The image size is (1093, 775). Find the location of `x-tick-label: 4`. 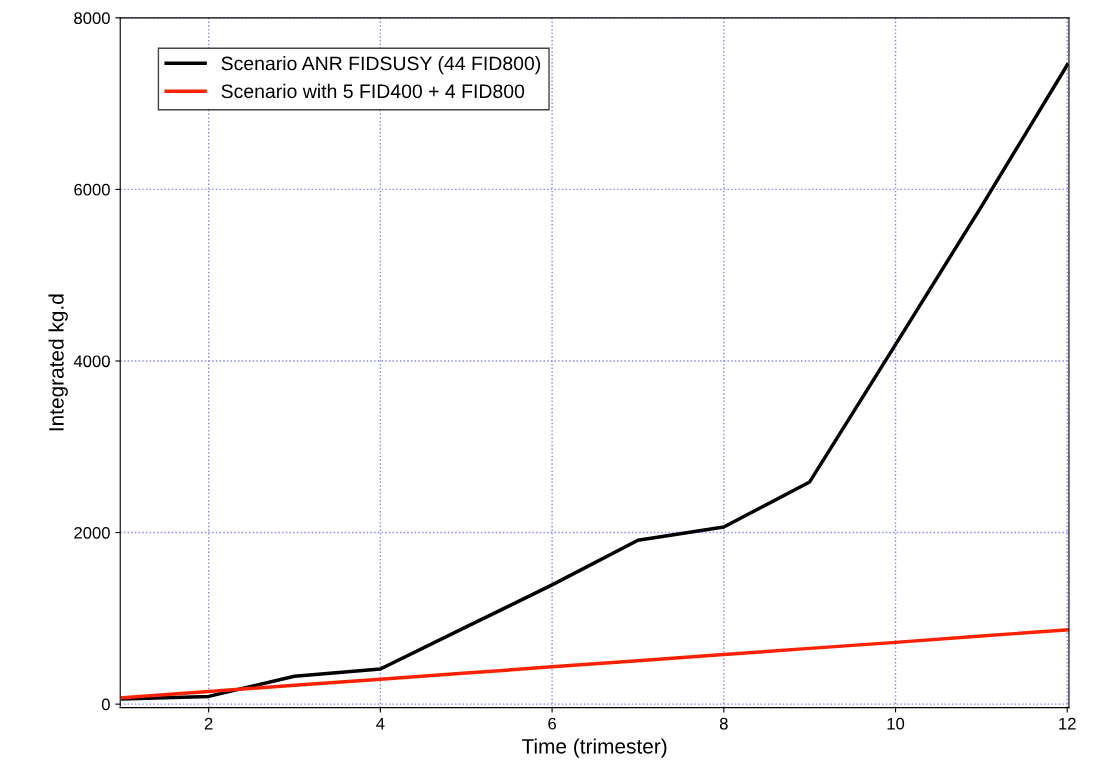

x-tick-label: 4 is located at coordinates (380, 723).